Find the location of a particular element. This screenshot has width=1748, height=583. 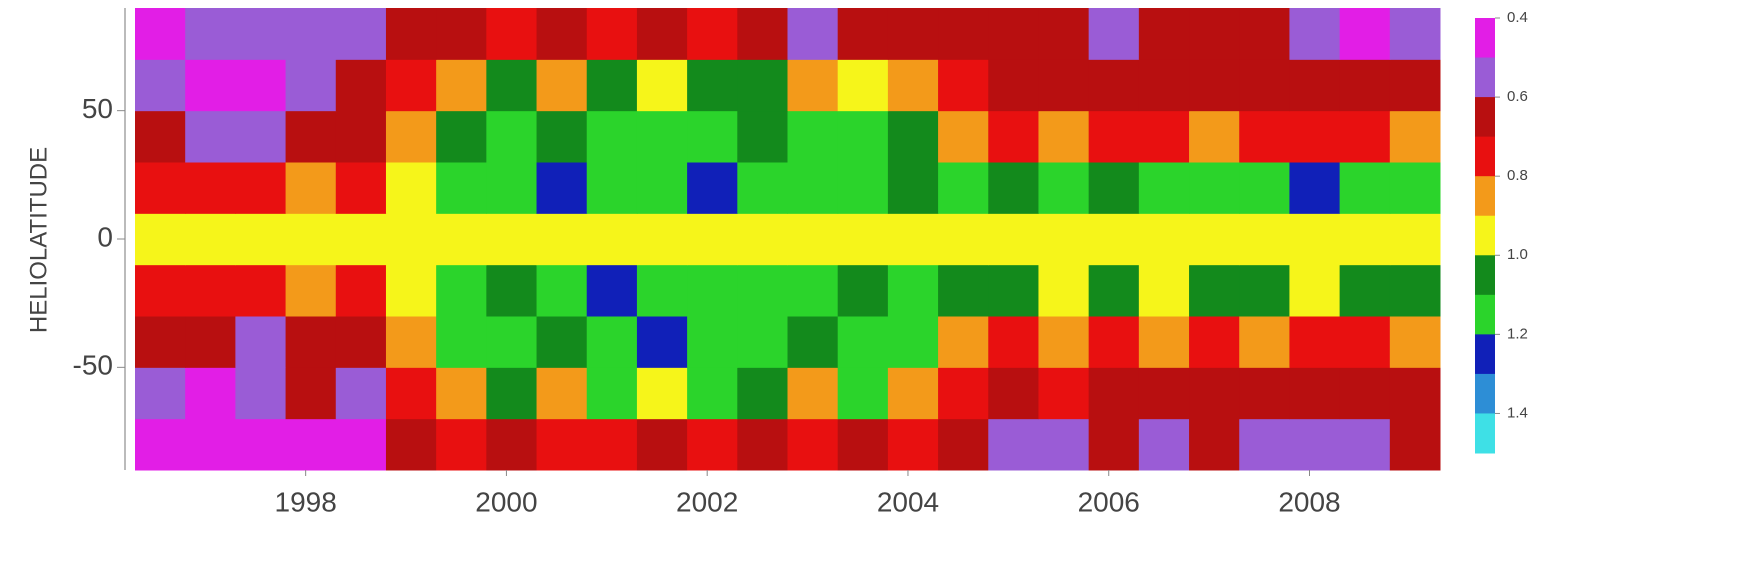

y-tick-label: -50 is located at coordinates (93, 365).